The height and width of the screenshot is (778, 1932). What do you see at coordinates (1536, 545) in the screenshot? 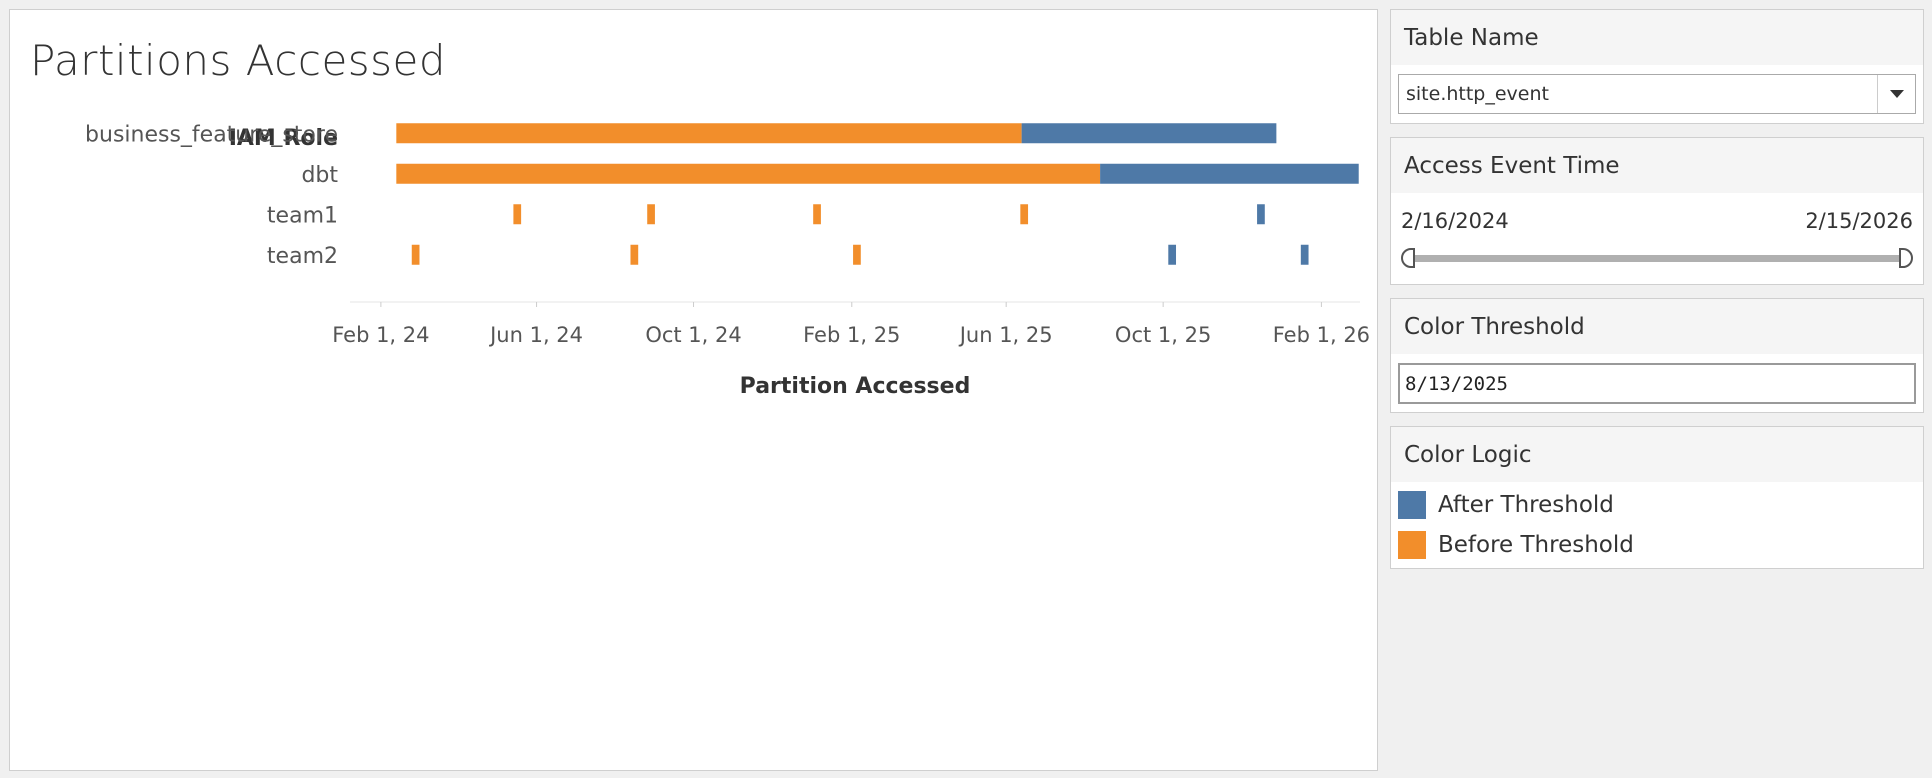
I see `legend-label: Before Threshold` at bounding box center [1536, 545].